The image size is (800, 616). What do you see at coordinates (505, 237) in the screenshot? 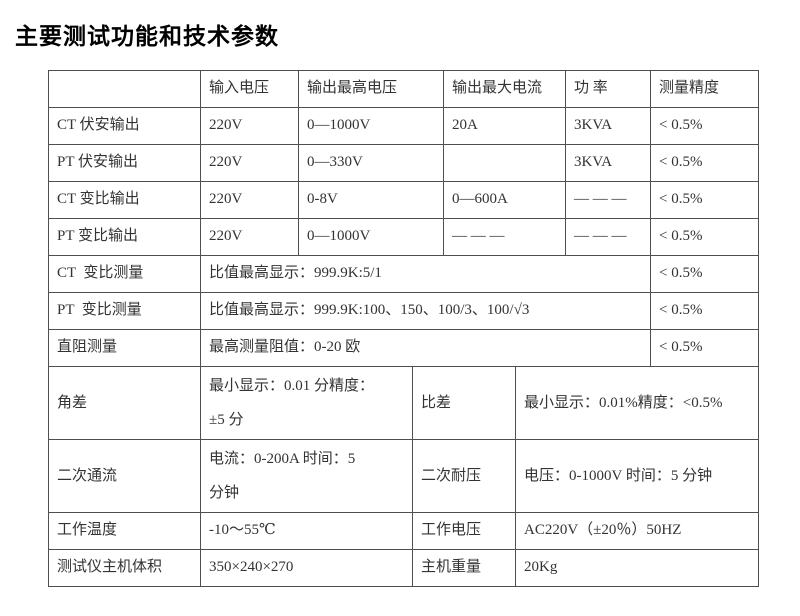
I see `cell-max-current: — — —` at bounding box center [505, 237].